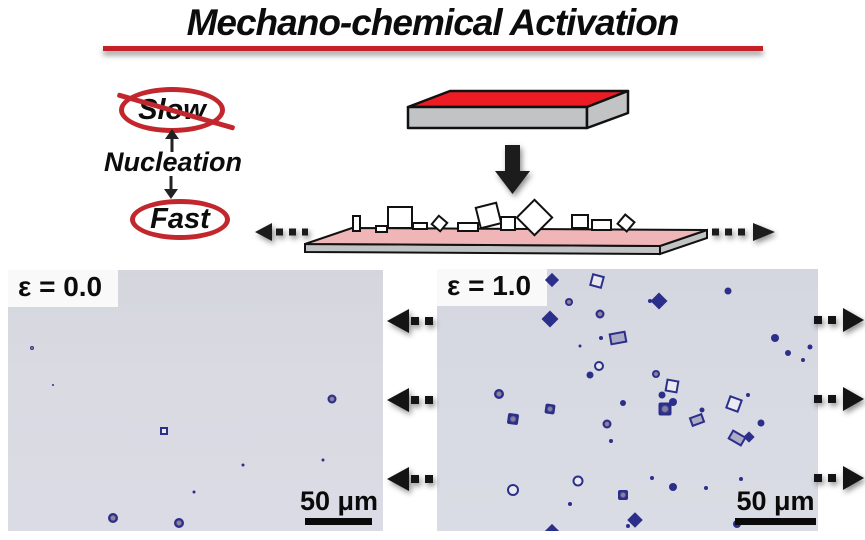  I want to click on title-underline, so click(433, 48).